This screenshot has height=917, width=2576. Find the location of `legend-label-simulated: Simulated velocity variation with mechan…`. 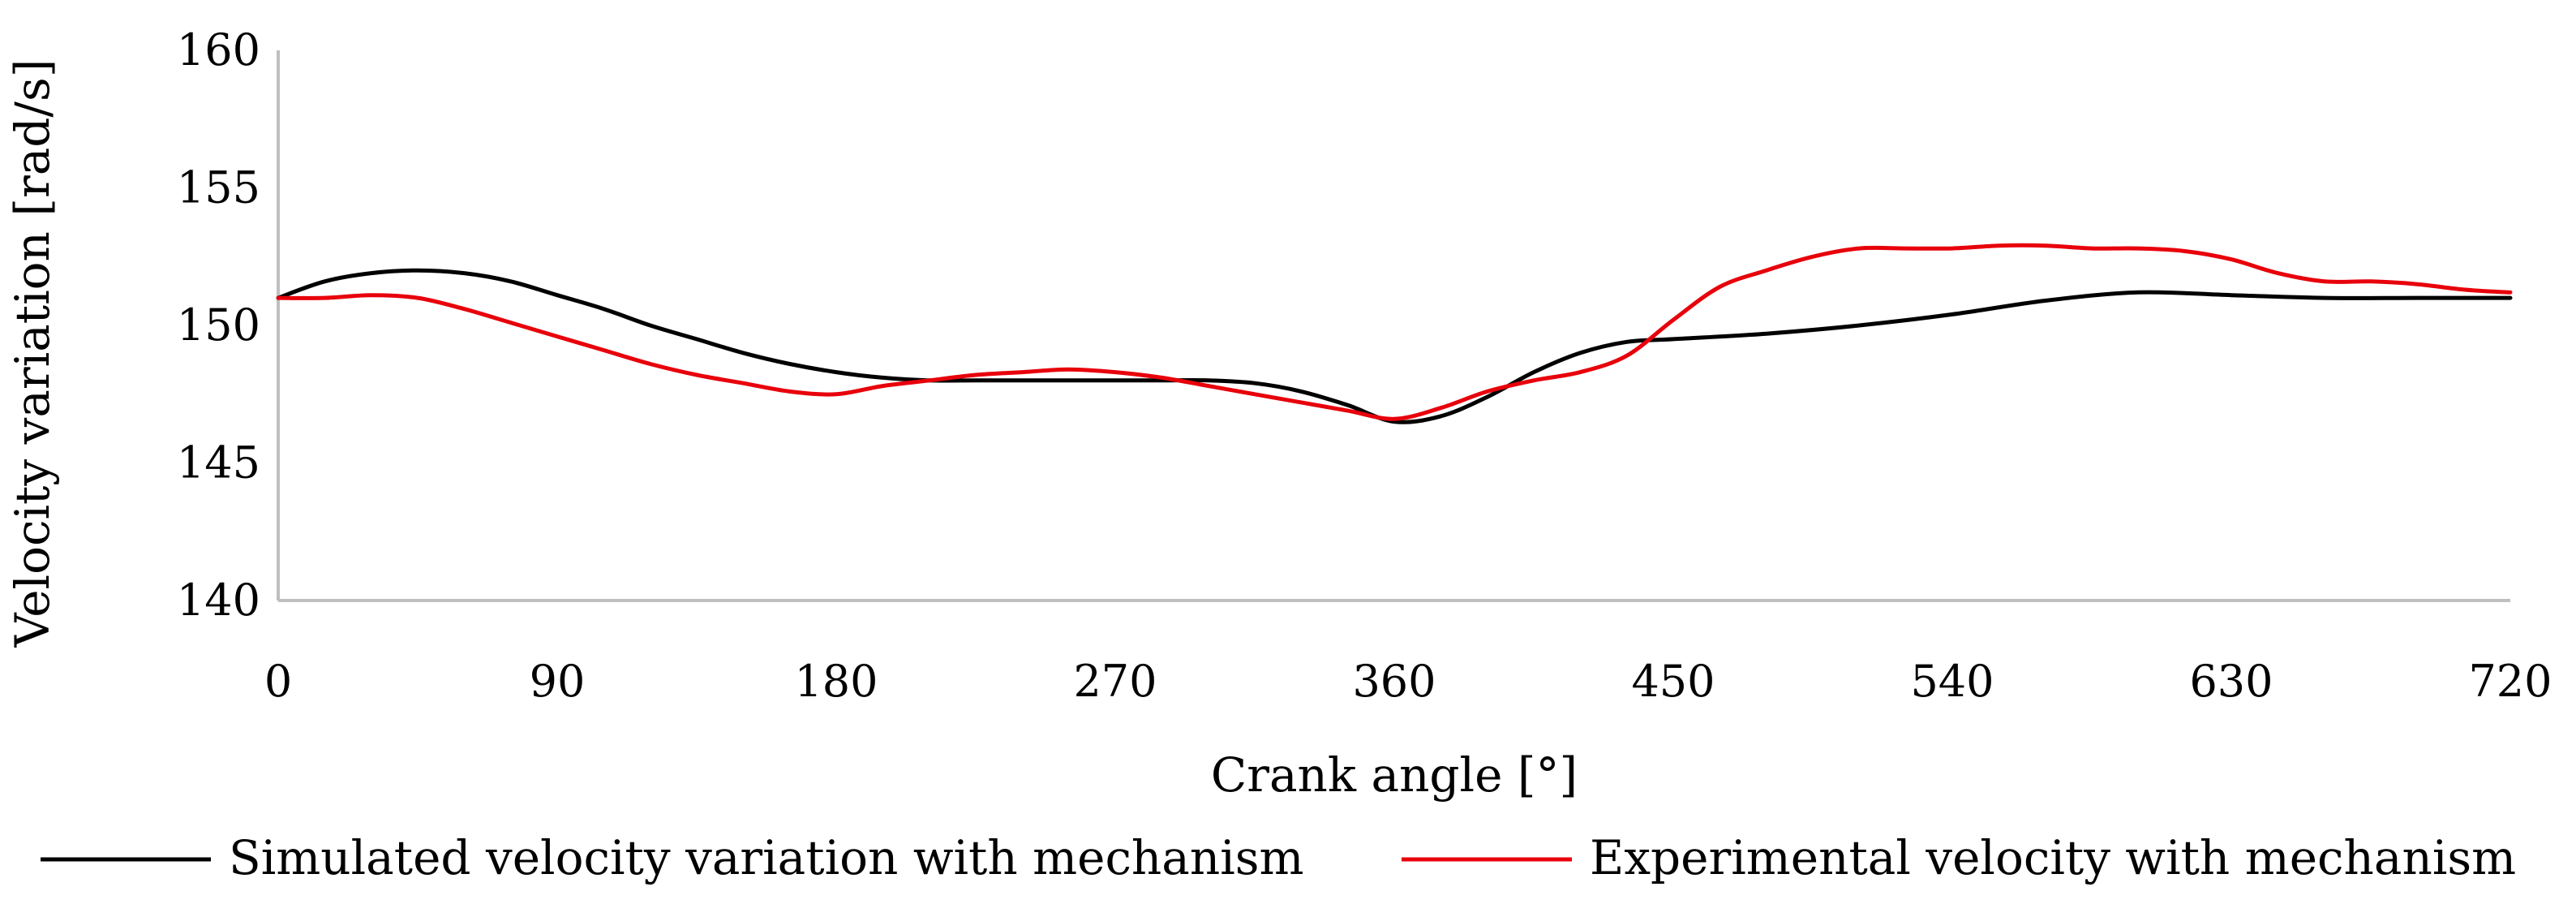

legend-label-simulated: Simulated velocity variation with mechan… is located at coordinates (766, 857).